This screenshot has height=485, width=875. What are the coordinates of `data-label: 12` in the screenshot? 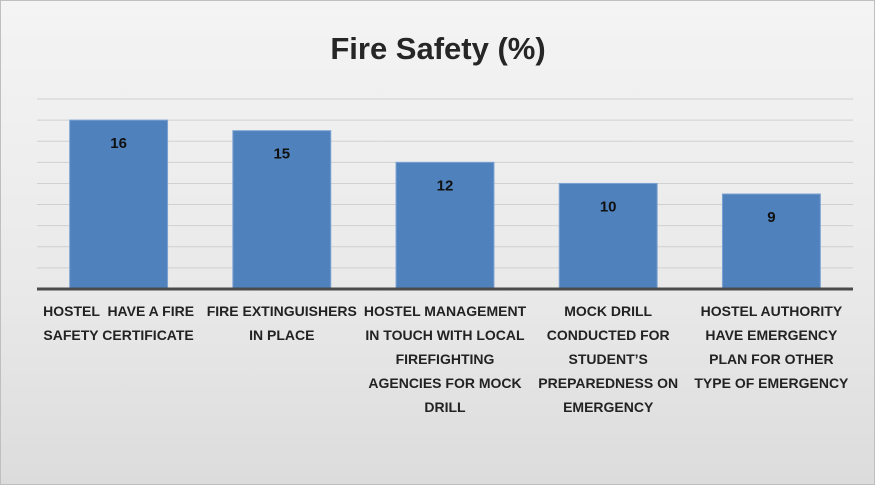 It's located at (445, 185).